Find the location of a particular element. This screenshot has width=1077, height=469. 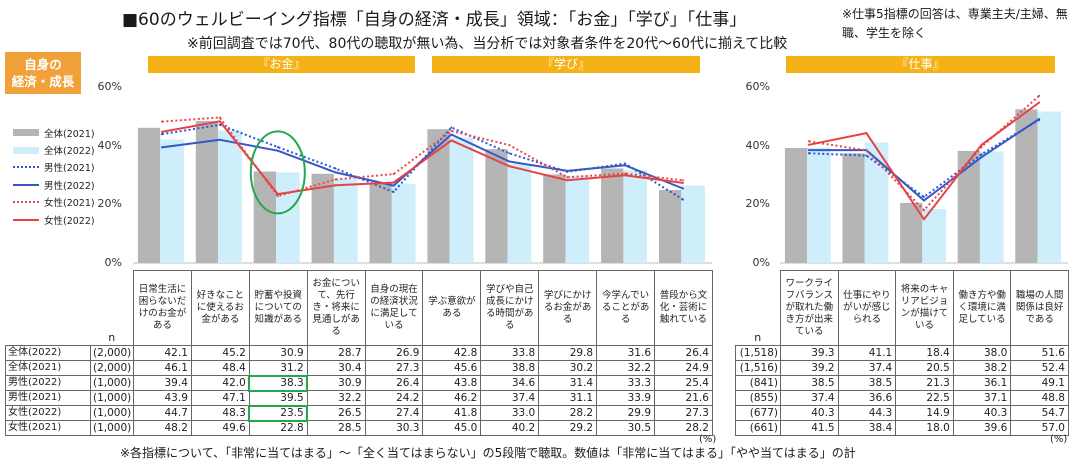

section-header-money: 『お金』 is located at coordinates (281, 64).